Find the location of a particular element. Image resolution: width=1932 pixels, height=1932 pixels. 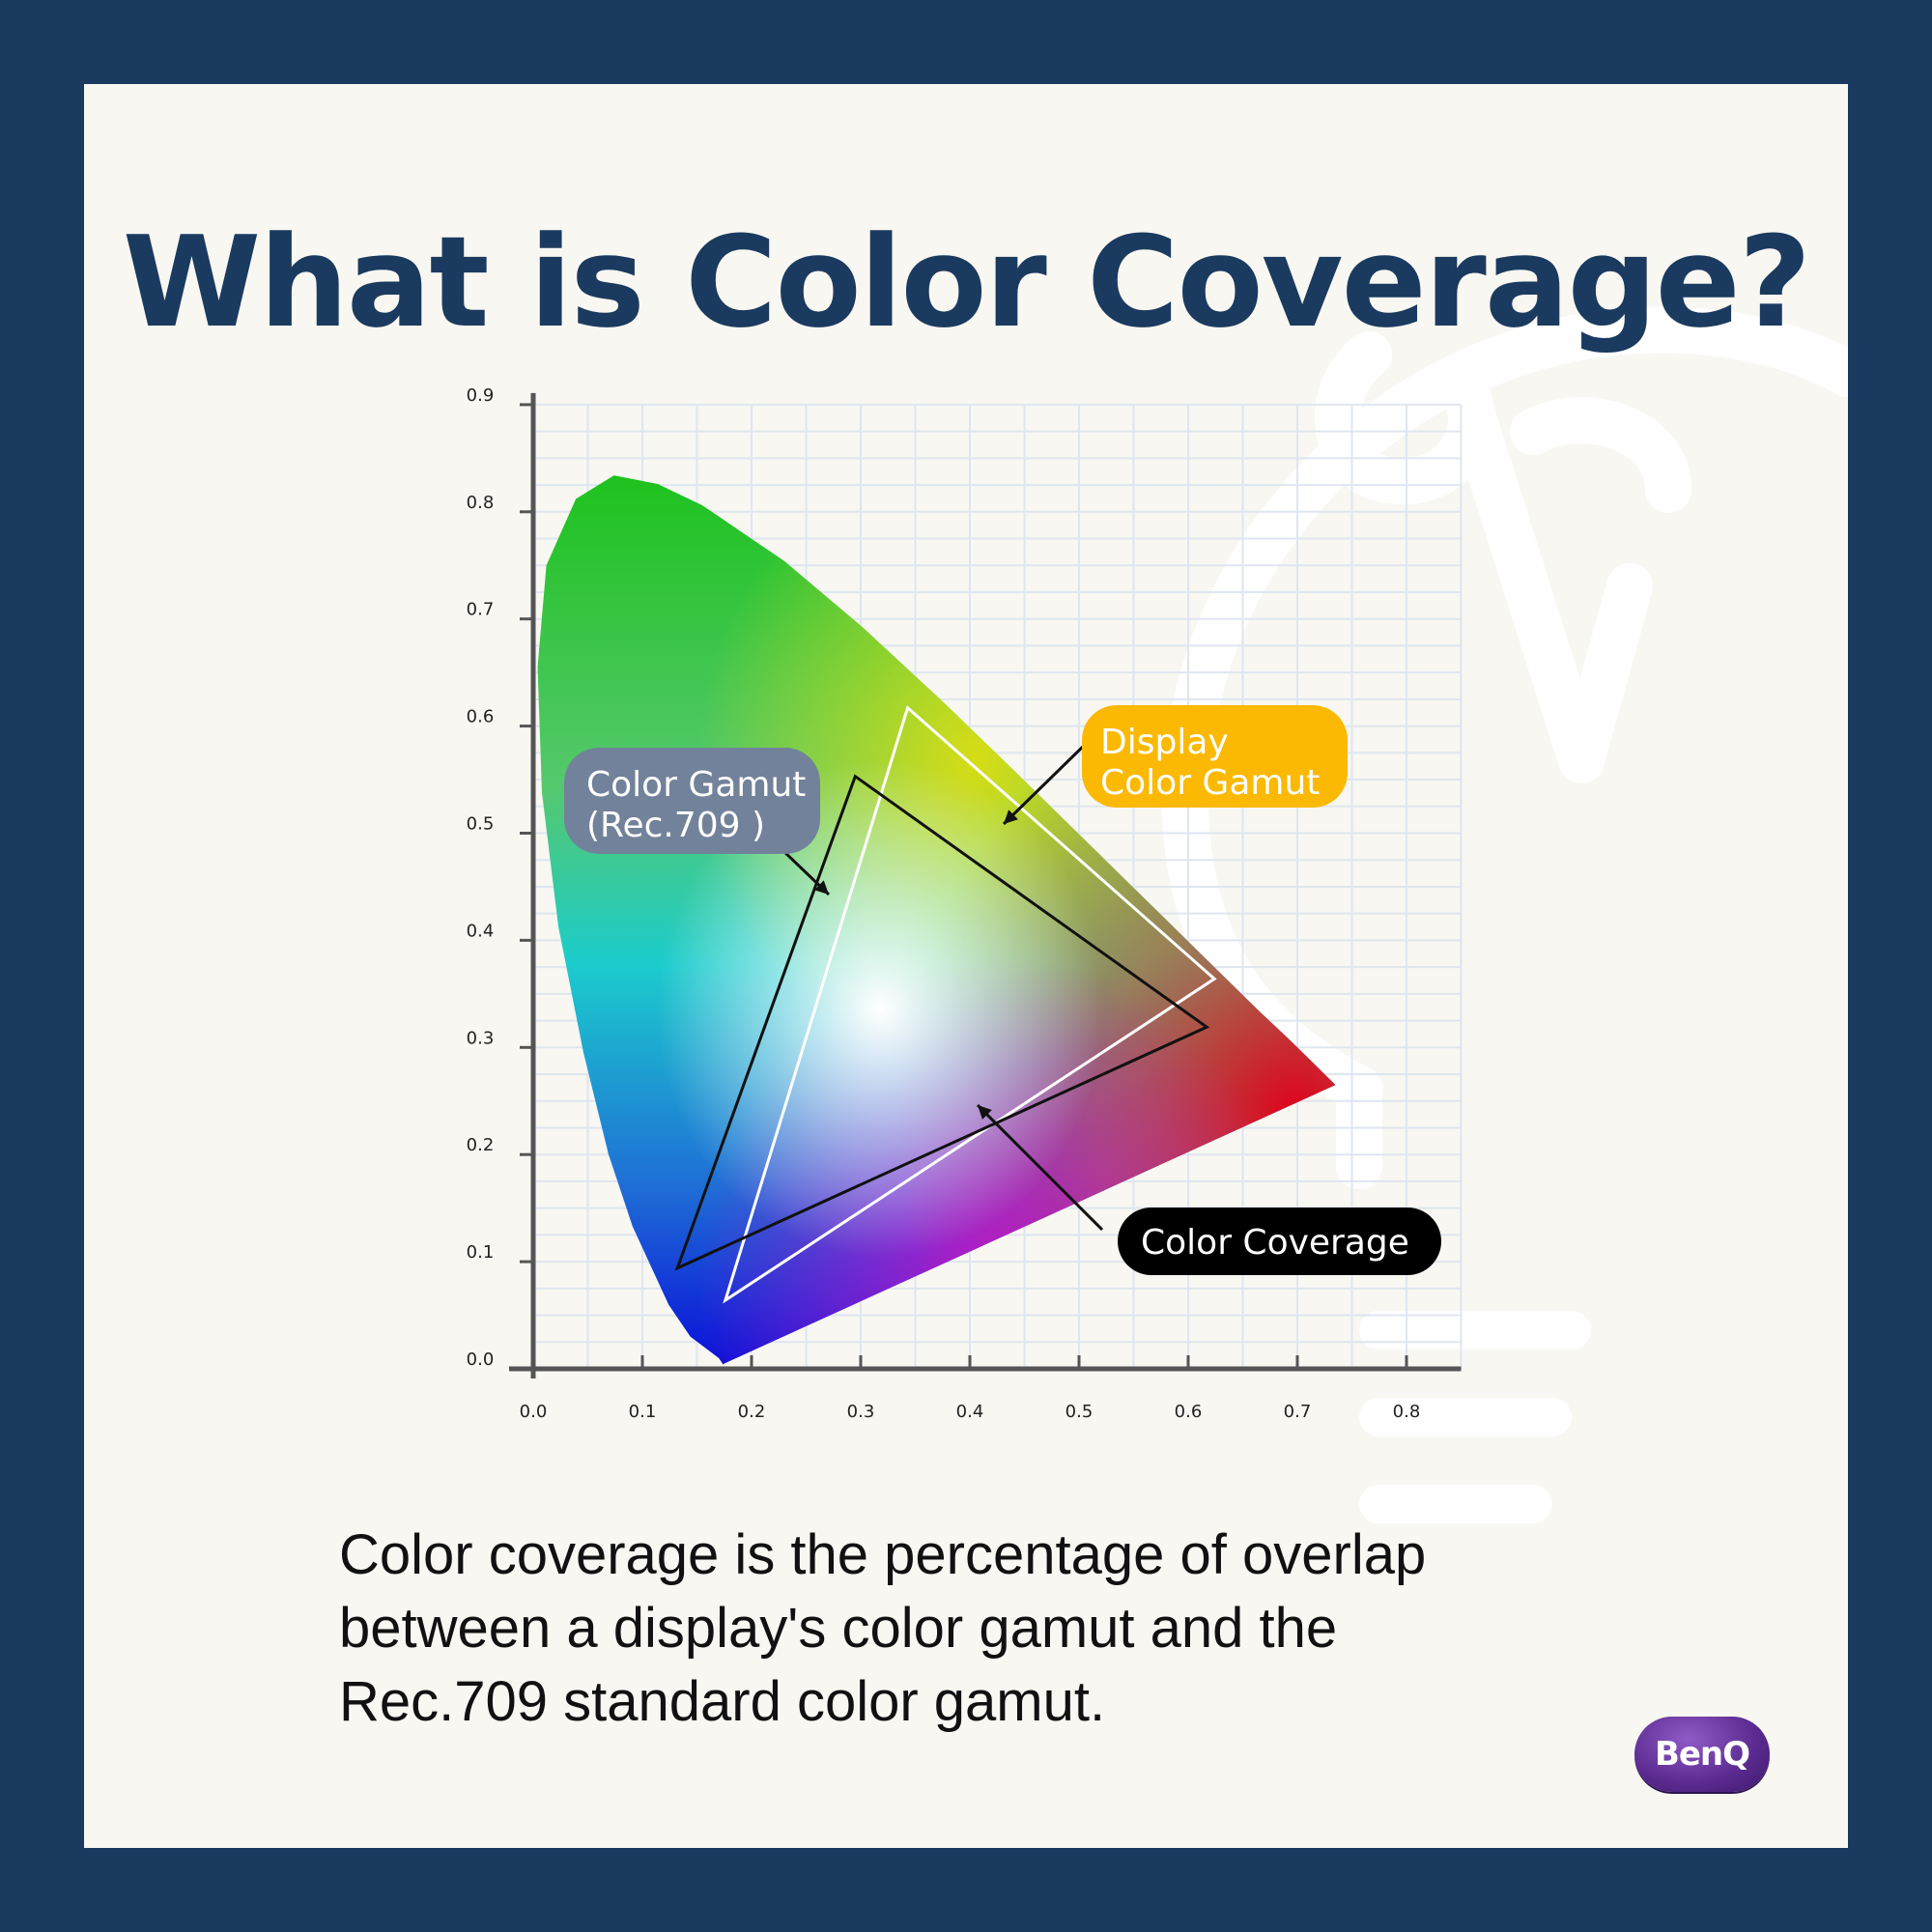

x-tick-label: 0.0 is located at coordinates (534, 1412).